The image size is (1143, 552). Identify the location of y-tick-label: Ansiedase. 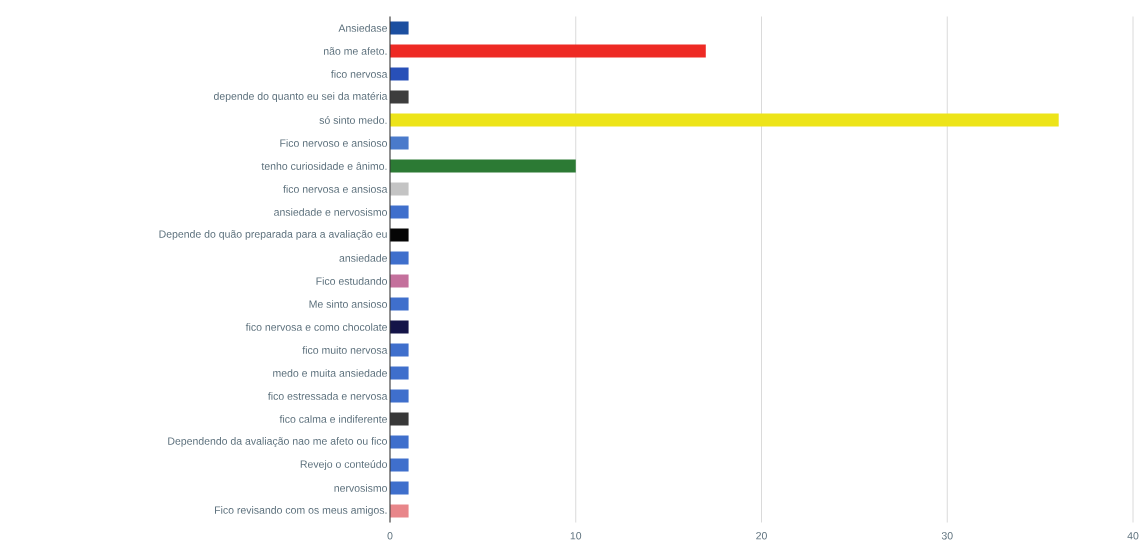
(363, 28).